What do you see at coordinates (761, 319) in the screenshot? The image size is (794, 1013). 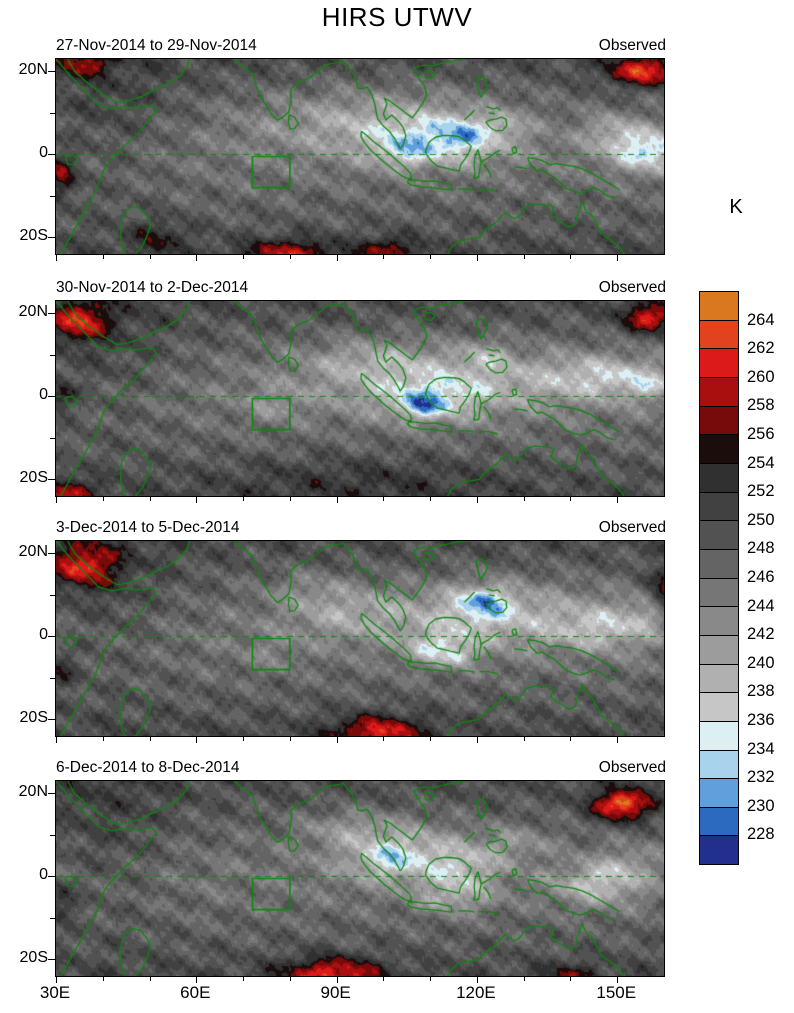 I see `colorbar-tick-label: 264` at bounding box center [761, 319].